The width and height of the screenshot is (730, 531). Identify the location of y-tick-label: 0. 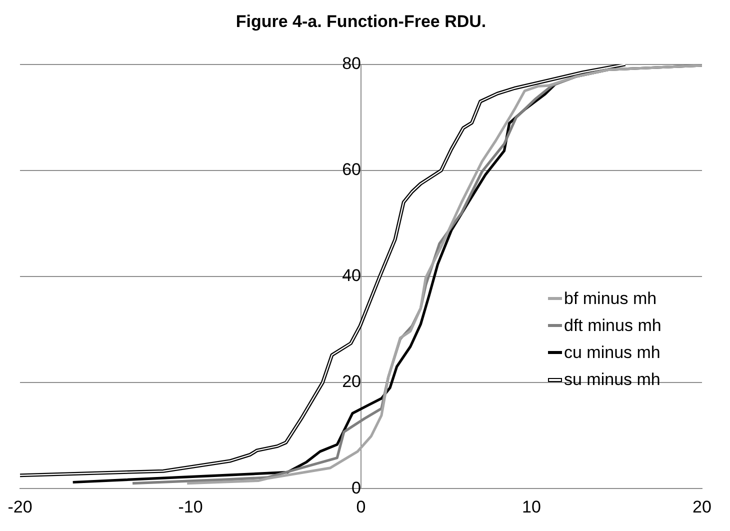
(356, 488).